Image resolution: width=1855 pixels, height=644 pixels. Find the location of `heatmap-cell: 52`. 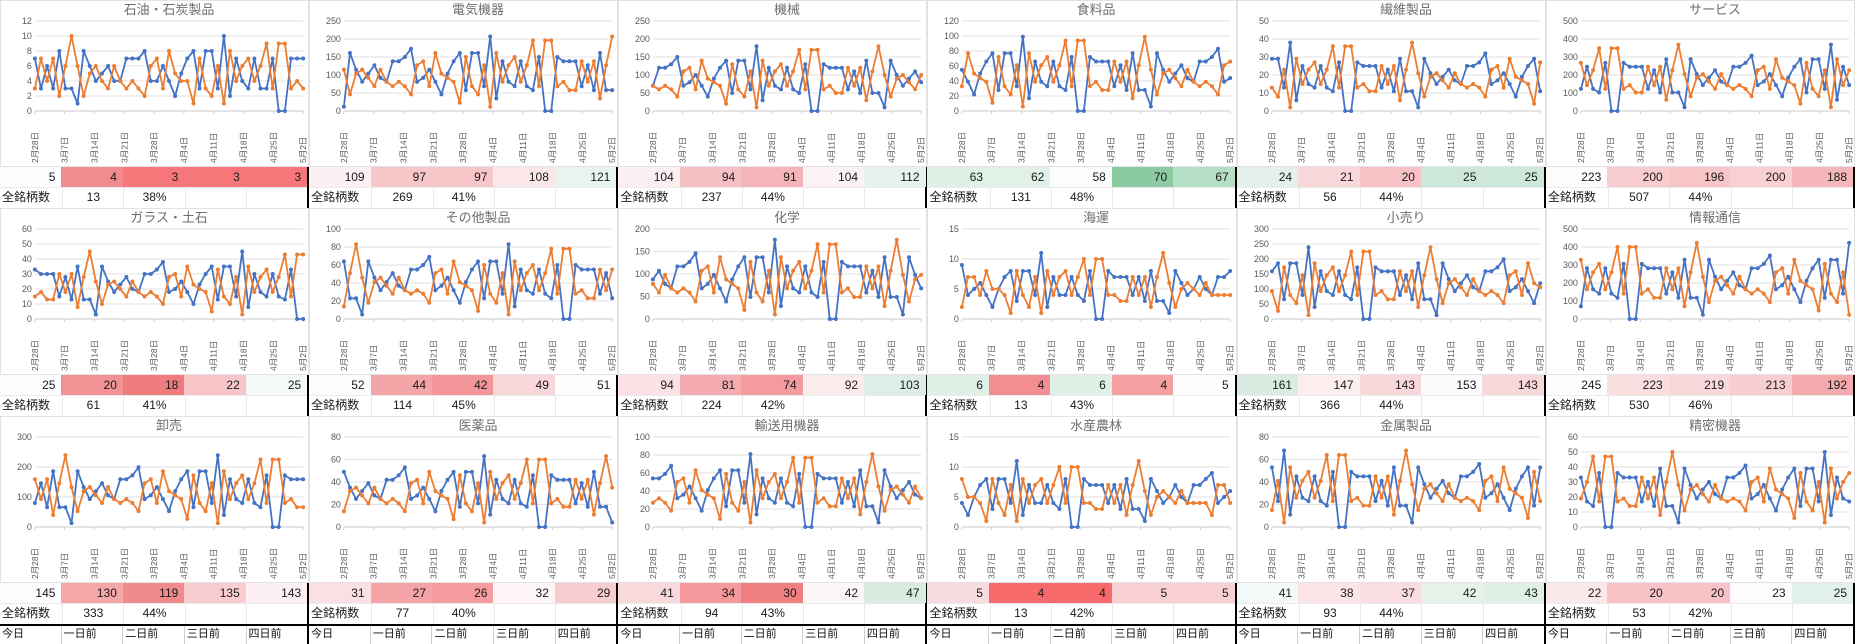

heatmap-cell: 52 is located at coordinates (340, 385).